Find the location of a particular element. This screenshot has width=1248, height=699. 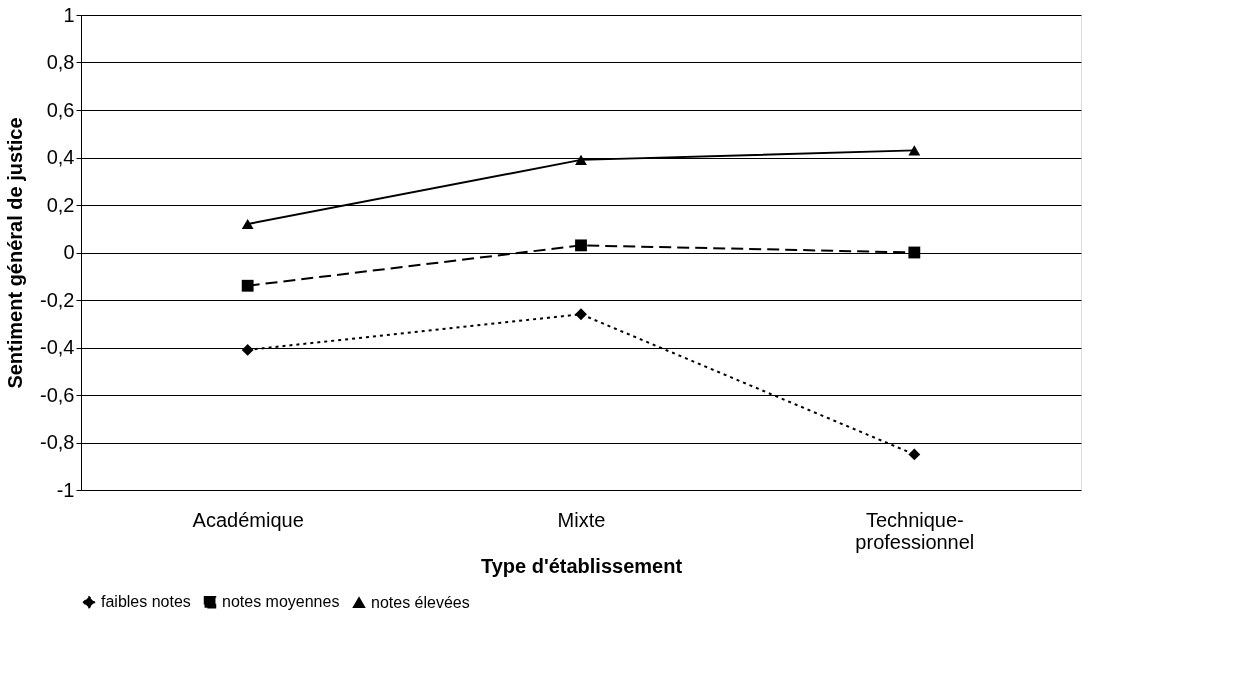

y-tick-label: 0,4 is located at coordinates (60, 157).